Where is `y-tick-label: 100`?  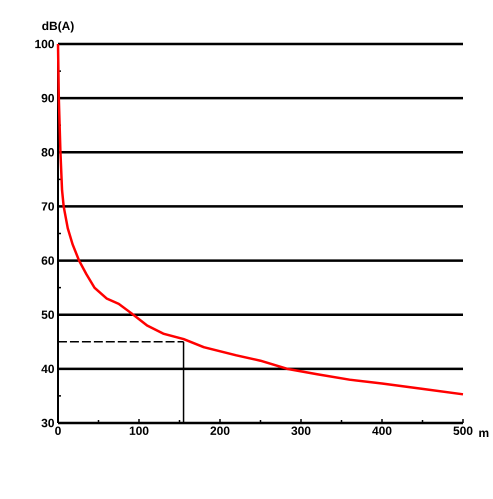 y-tick-label: 100 is located at coordinates (44, 44).